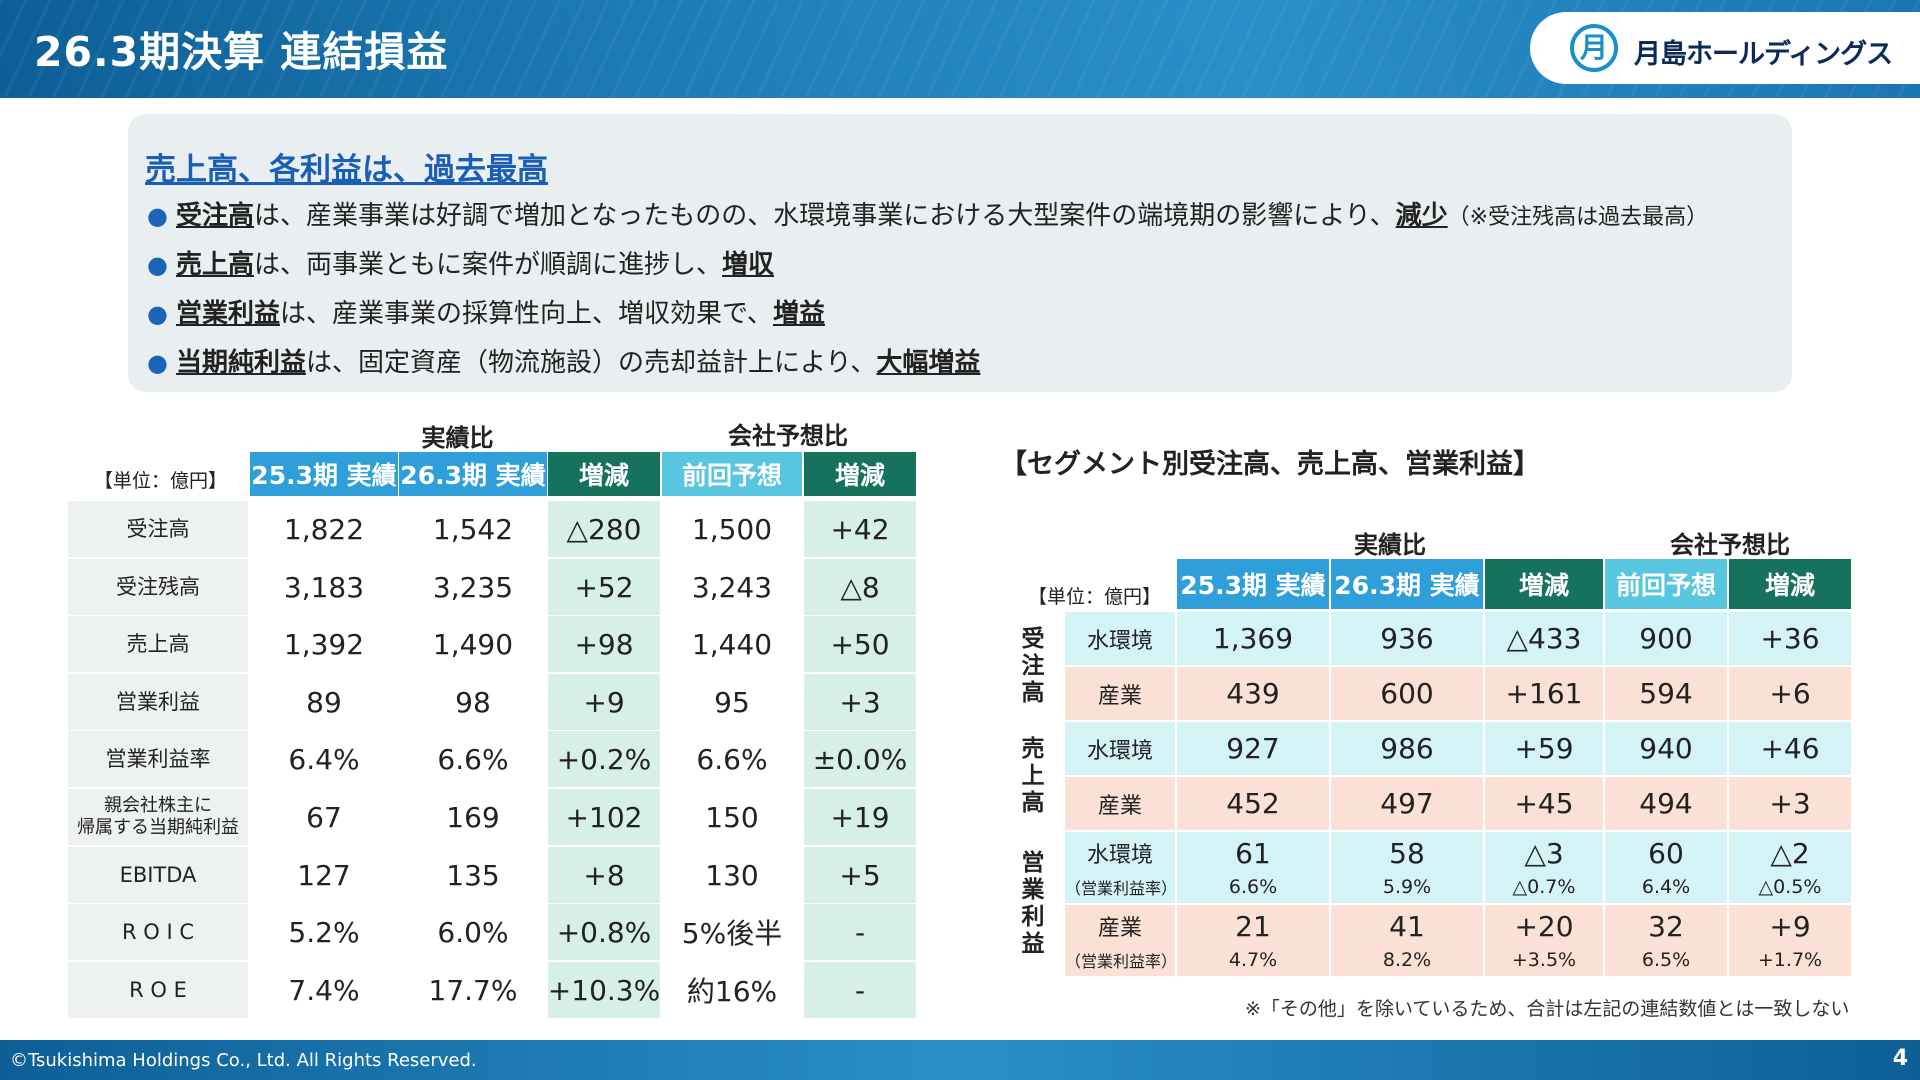 The height and width of the screenshot is (1080, 1920). Describe the element at coordinates (227, 314) in the screenshot. I see `bullet-keyword: 営業利益` at that location.